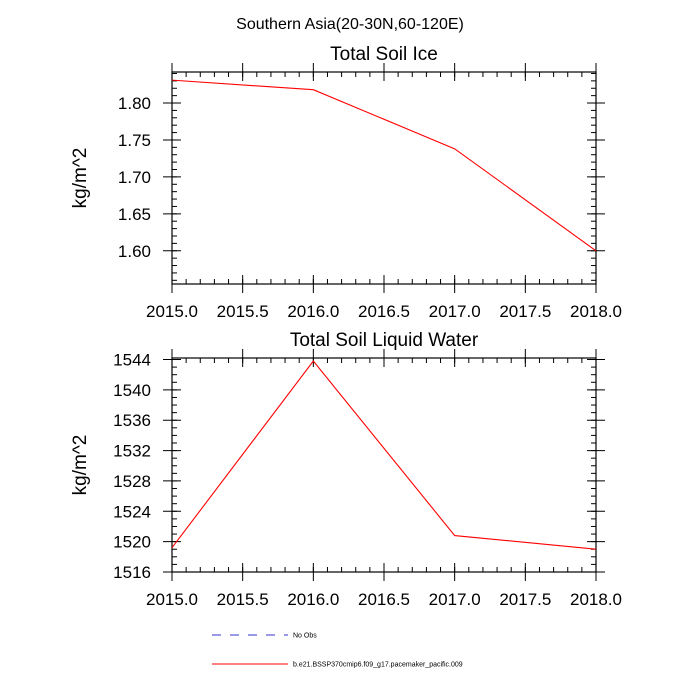 This screenshot has width=700, height=700. Describe the element at coordinates (132, 511) in the screenshot. I see `y-tick-label: 1524` at that location.